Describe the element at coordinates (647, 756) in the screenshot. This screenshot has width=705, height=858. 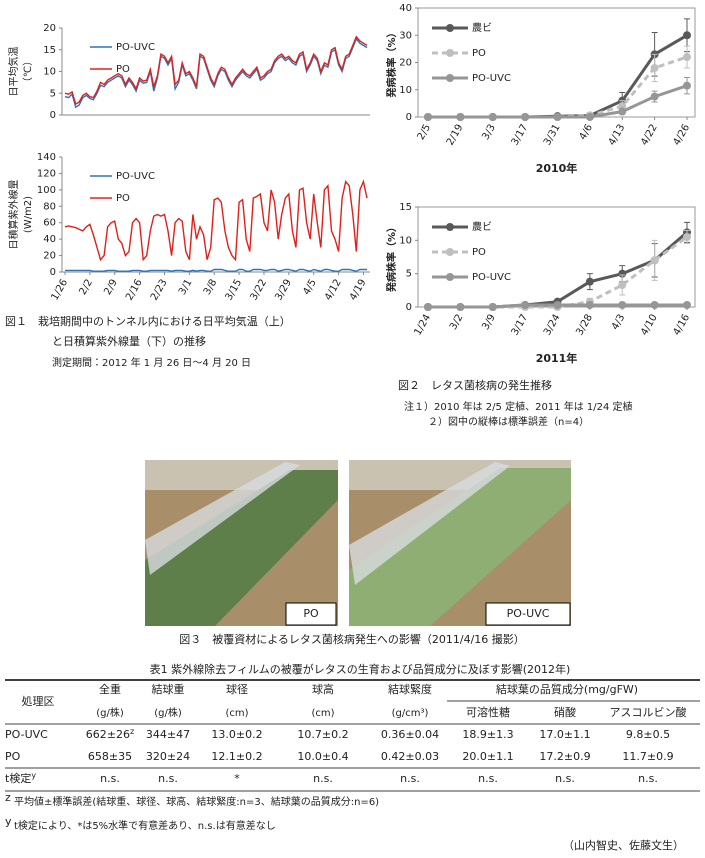
I see `cell-value: 11.7±0.9` at that location.